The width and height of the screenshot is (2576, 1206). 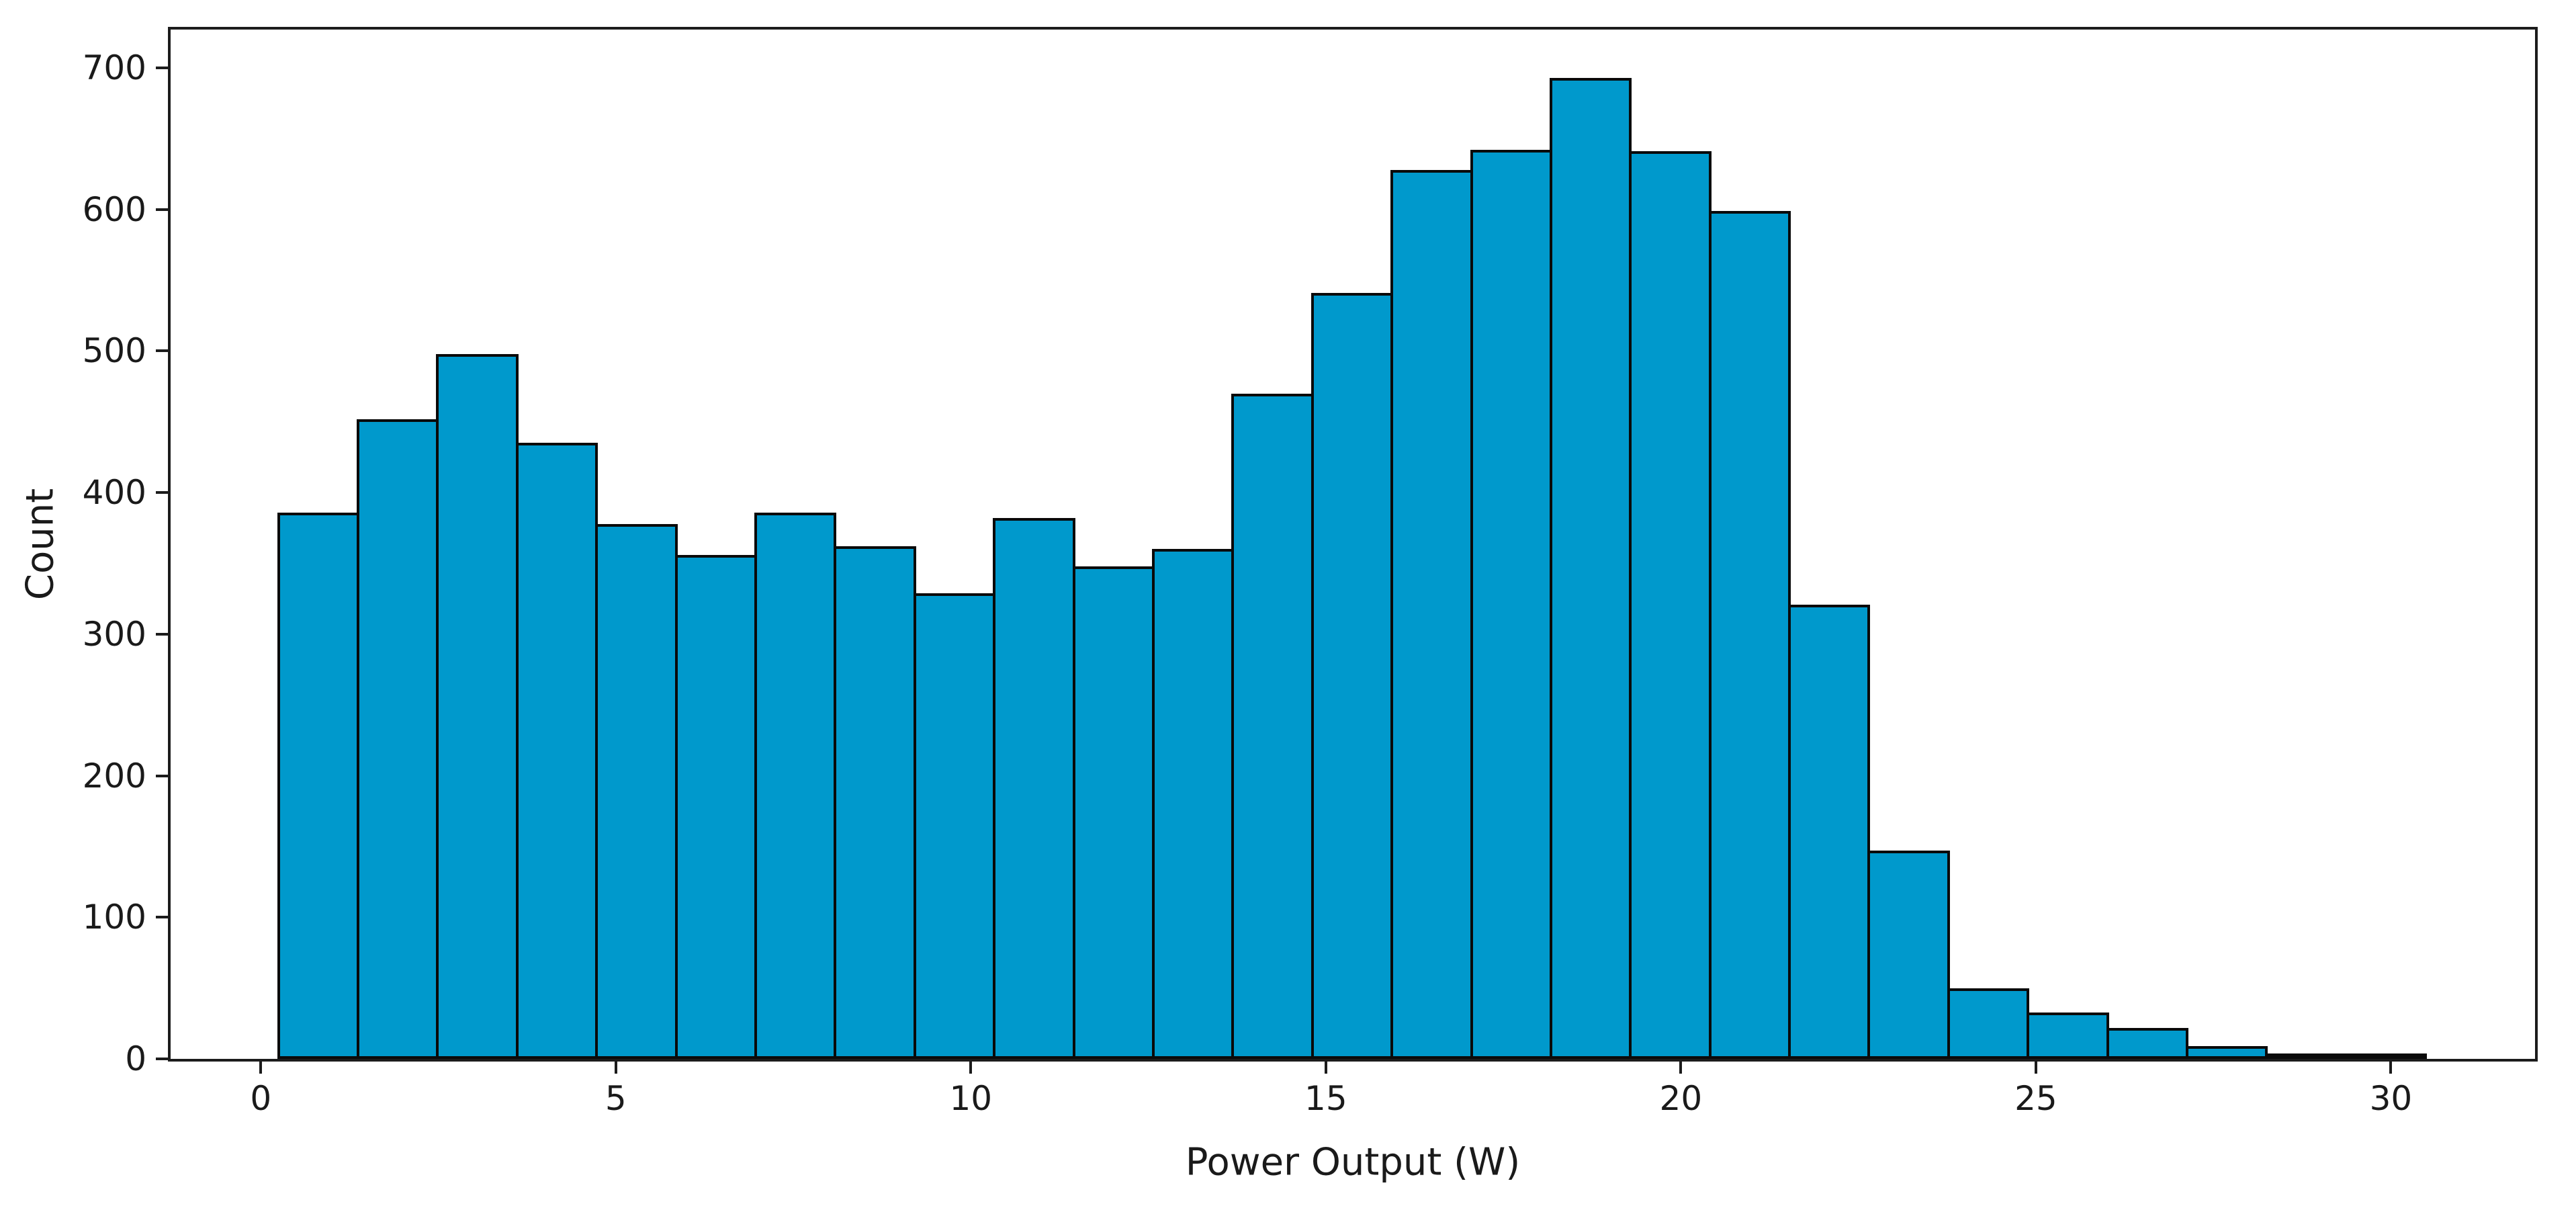 What do you see at coordinates (114, 634) in the screenshot?
I see `y-tick-label: 300` at bounding box center [114, 634].